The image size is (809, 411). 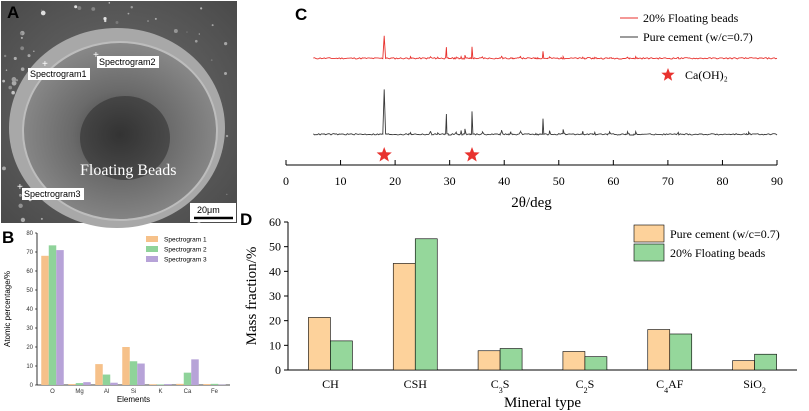 I want to click on c-series-line, so click(x=545, y=47).